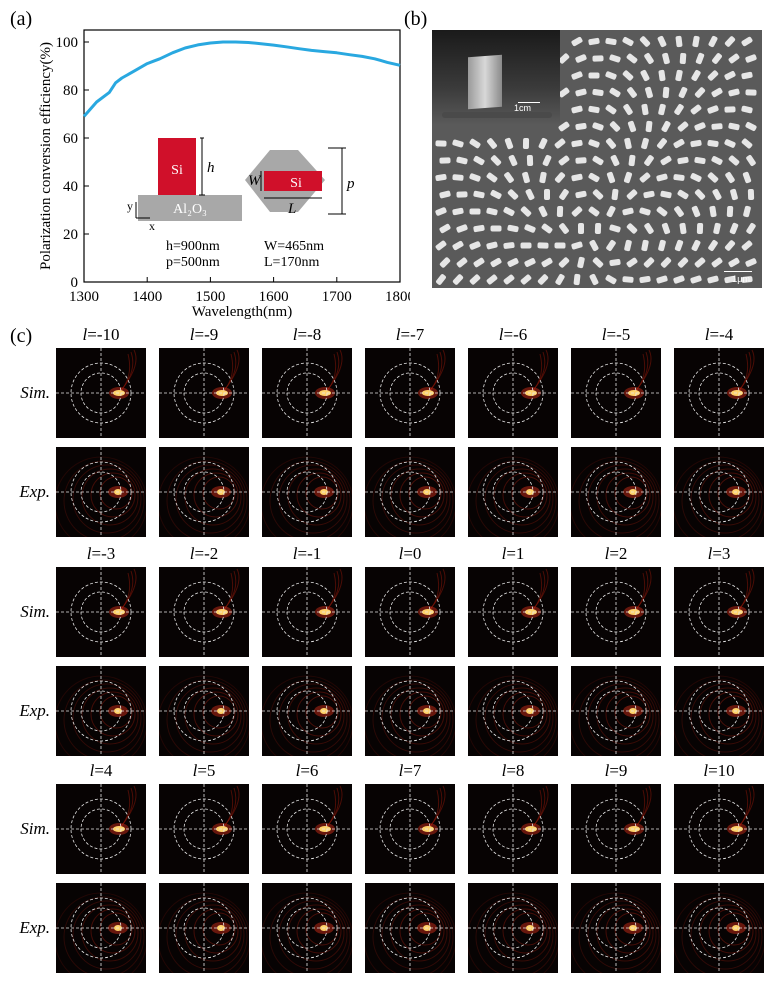  Describe the element at coordinates (721, 334) in the screenshot. I see `mode-value: =-4` at that location.